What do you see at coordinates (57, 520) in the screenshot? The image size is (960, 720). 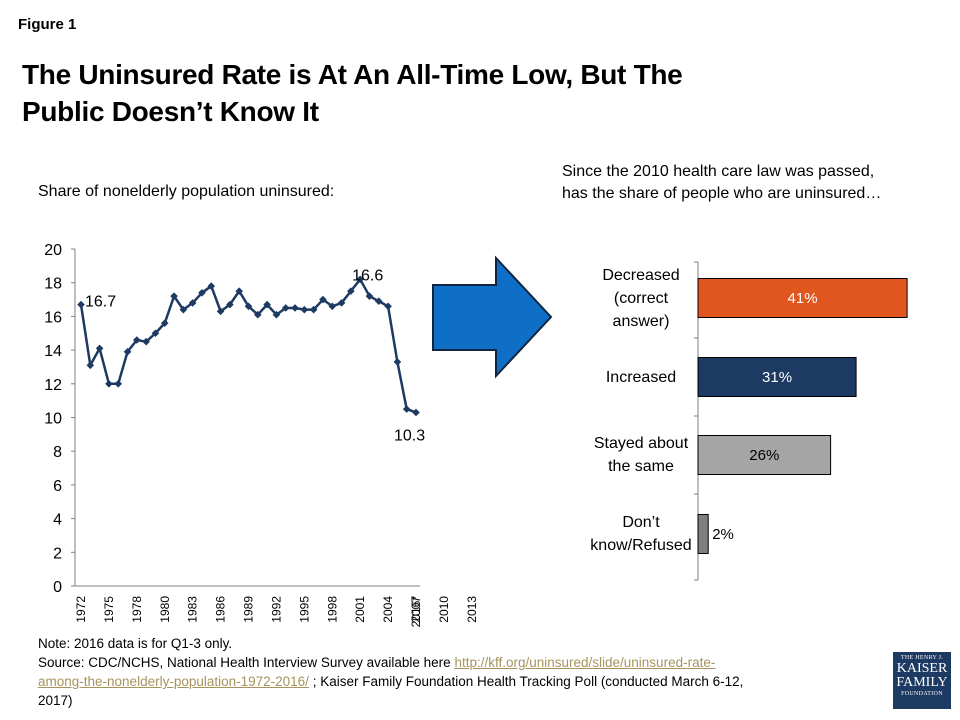 I see `y-tick-label: 4` at bounding box center [57, 520].